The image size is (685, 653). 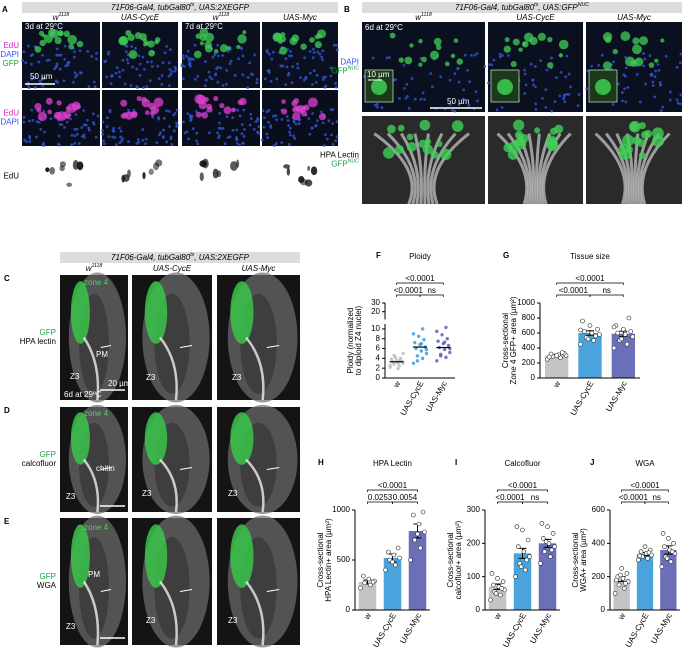 What do you see at coordinates (522, 581) in the screenshot?
I see `bar` at bounding box center [522, 581].